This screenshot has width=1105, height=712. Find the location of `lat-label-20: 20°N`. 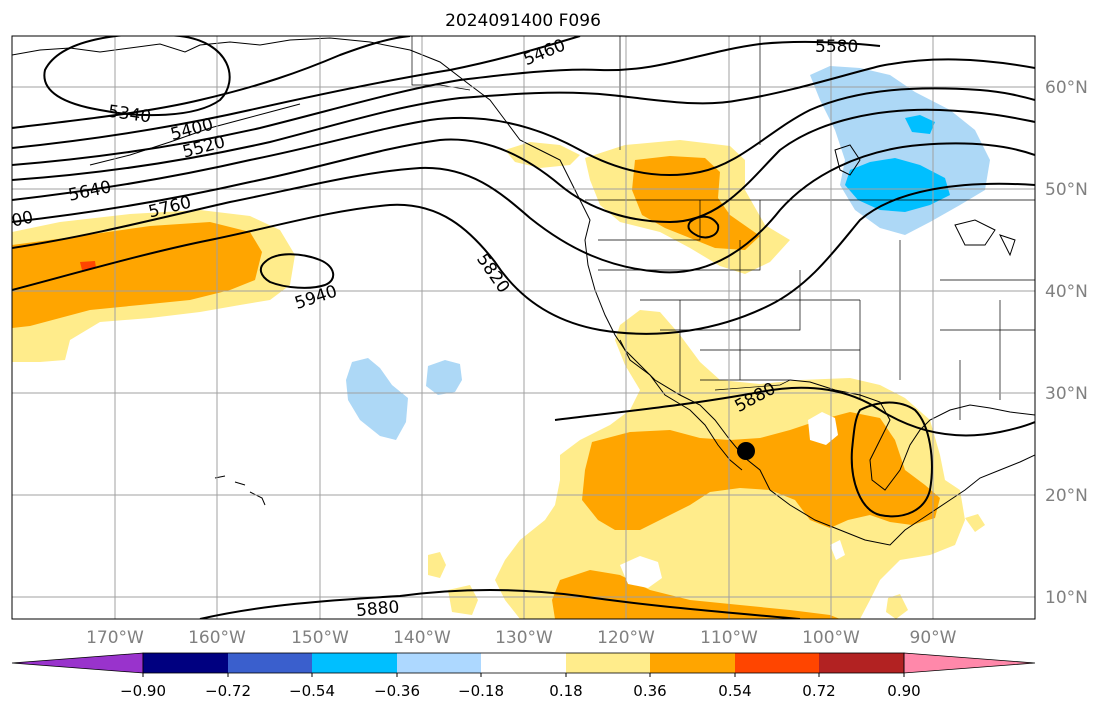

lat-label-20: 20°N is located at coordinates (1066, 496).